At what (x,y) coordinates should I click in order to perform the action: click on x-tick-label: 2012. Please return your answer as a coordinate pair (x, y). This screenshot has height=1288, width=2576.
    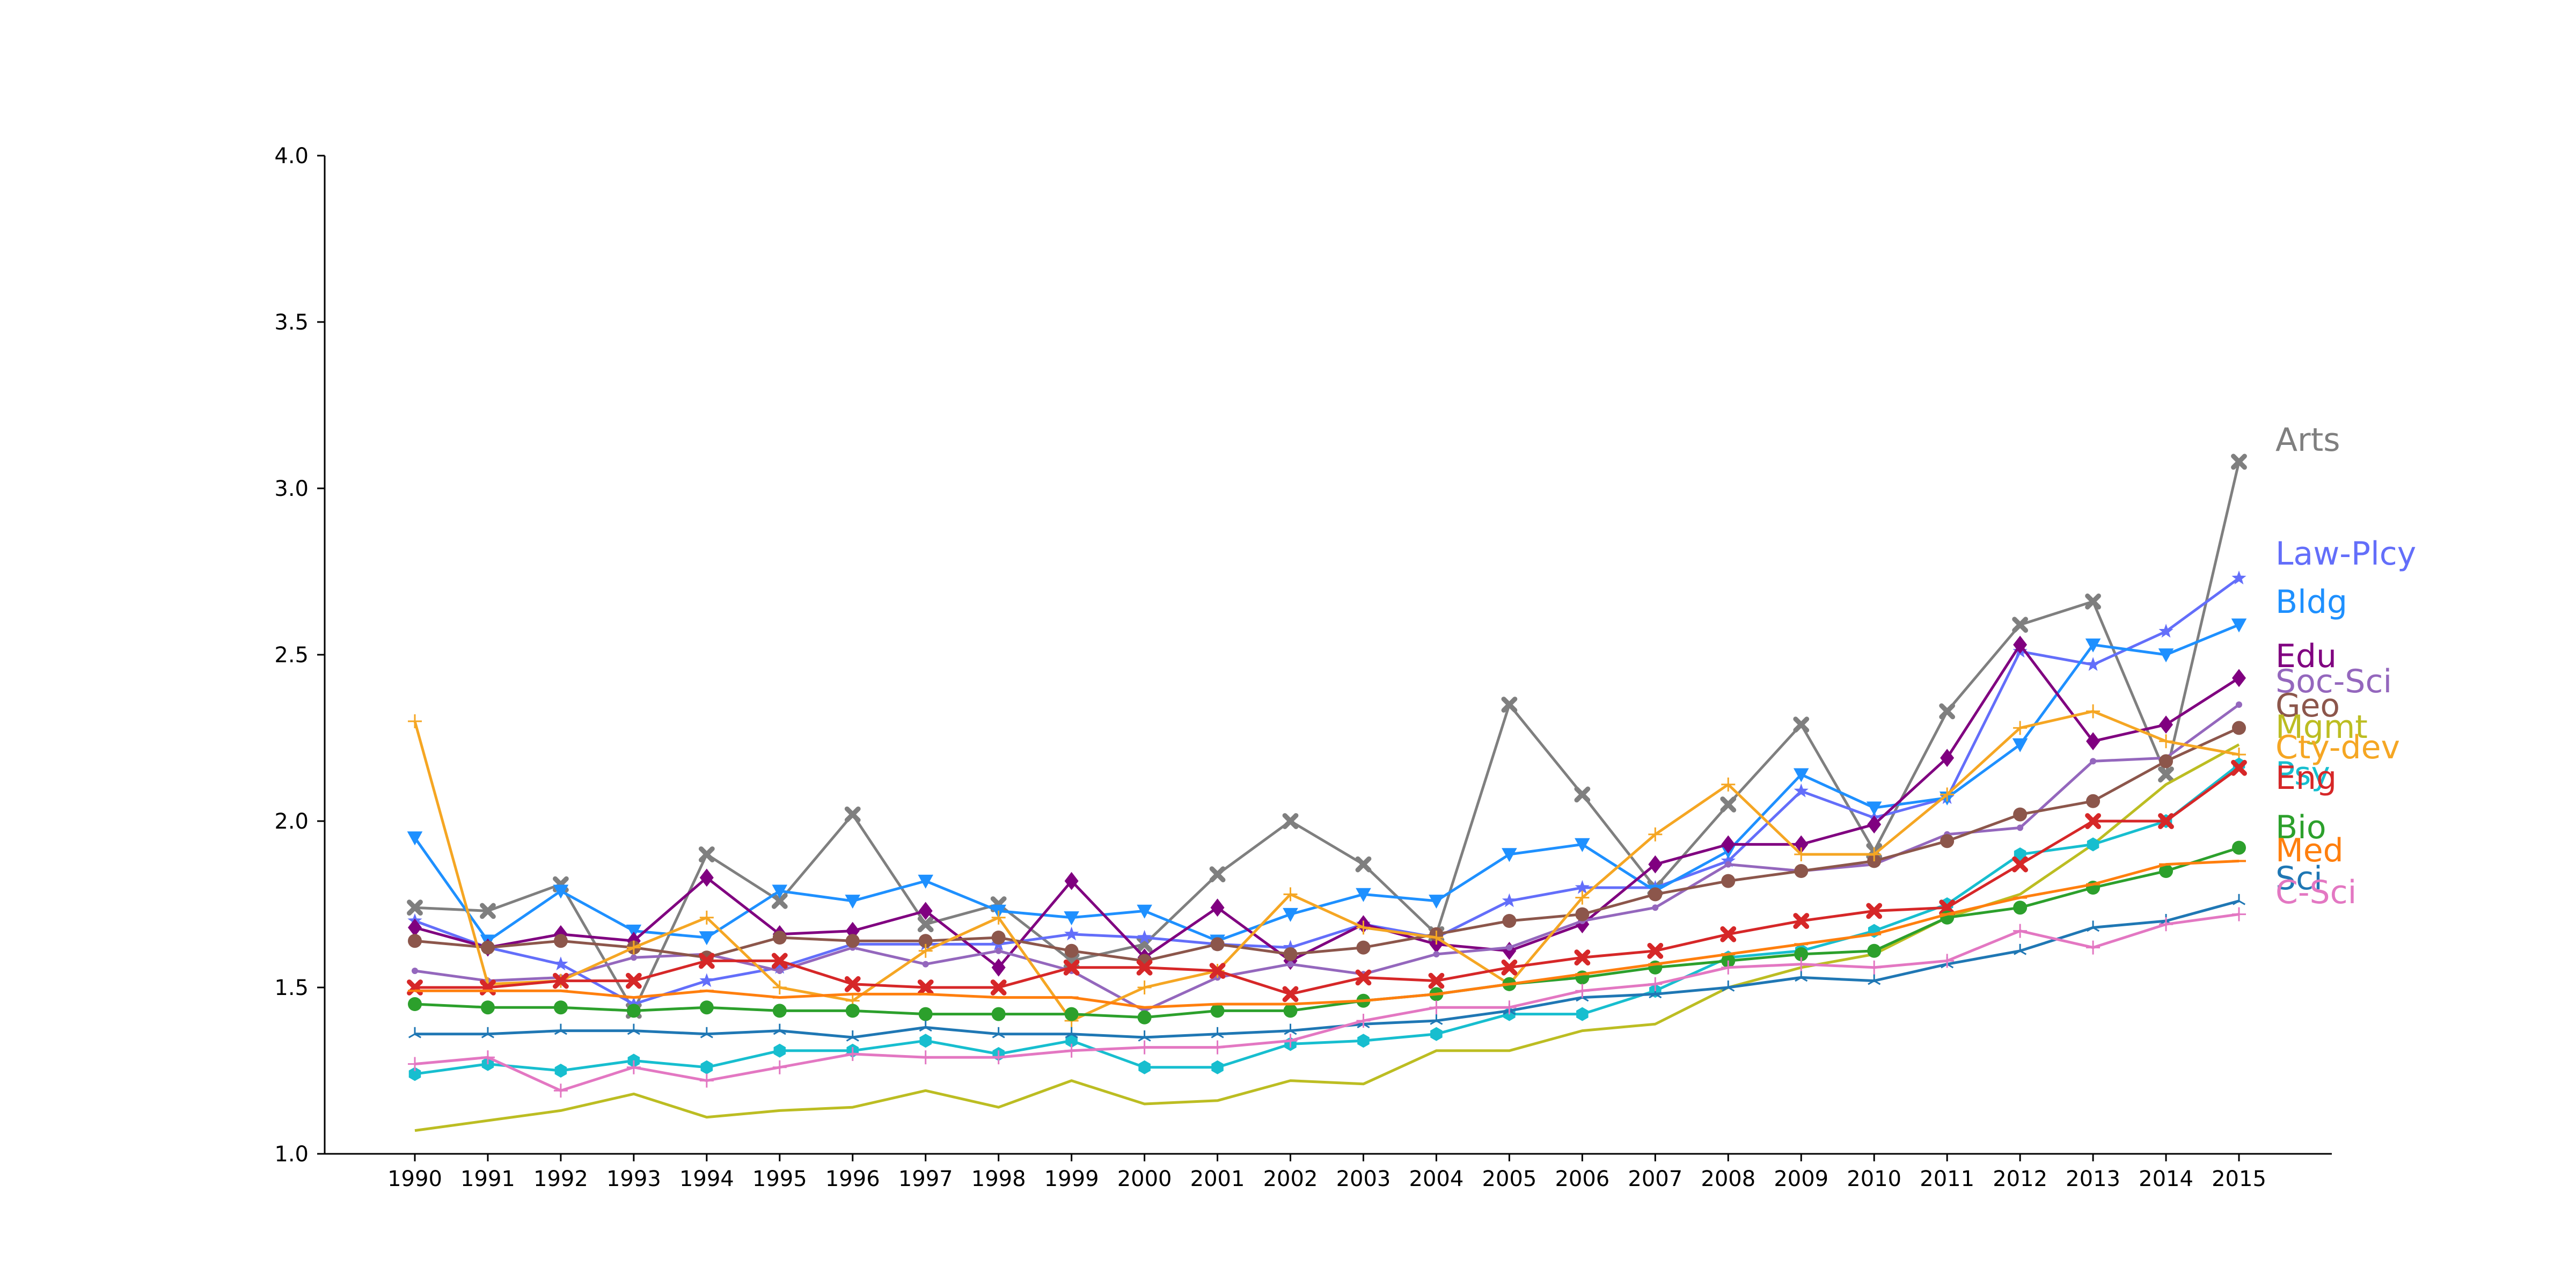
    Looking at the image, I should click on (2020, 1179).